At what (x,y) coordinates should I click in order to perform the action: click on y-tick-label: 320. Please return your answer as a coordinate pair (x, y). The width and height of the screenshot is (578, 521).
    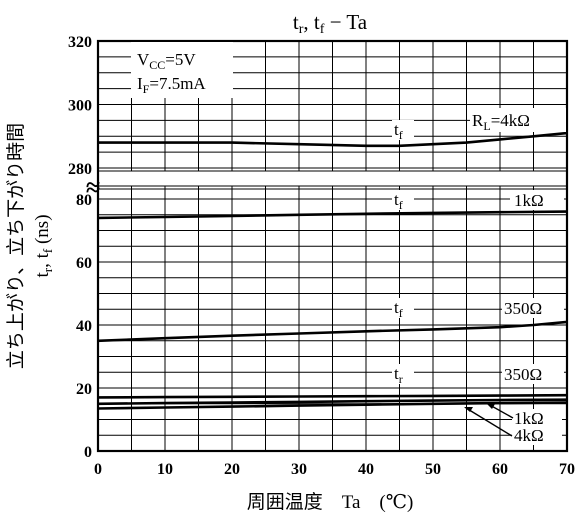
    Looking at the image, I should click on (80, 42).